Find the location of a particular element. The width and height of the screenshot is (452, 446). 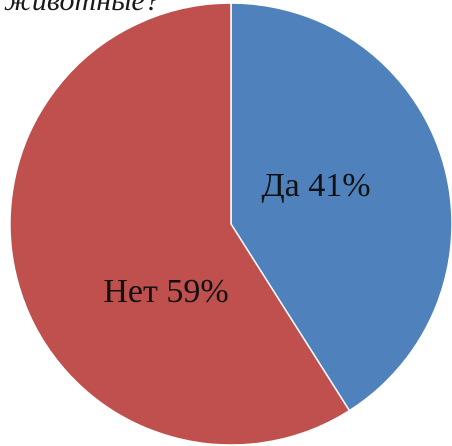

data-label-da: Да 41% is located at coordinates (315, 185).